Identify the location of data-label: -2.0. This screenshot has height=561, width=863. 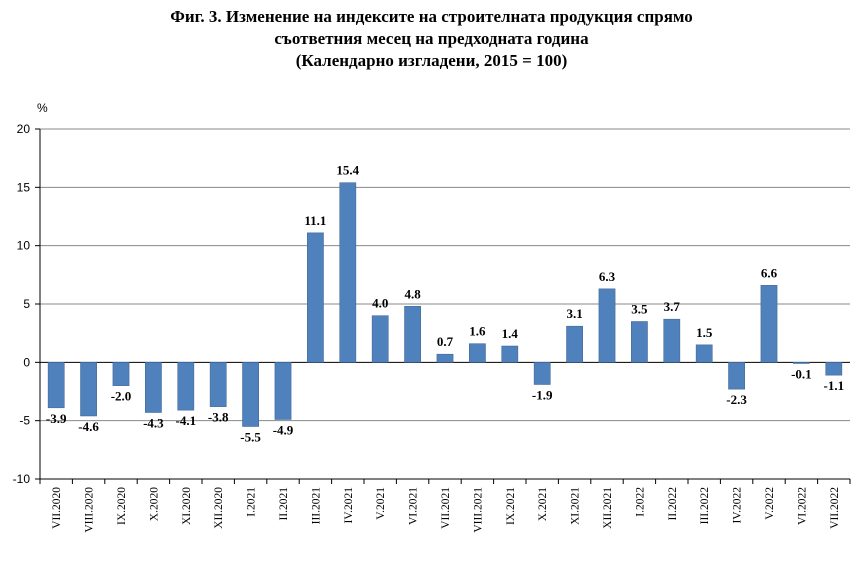
(121, 396).